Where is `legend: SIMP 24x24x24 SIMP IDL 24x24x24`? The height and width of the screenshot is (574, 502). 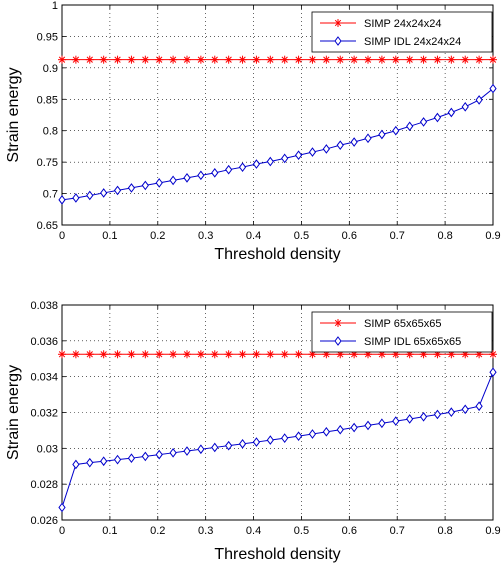 legend: SIMP 24x24x24 SIMP IDL 24x24x24 is located at coordinates (402, 32).